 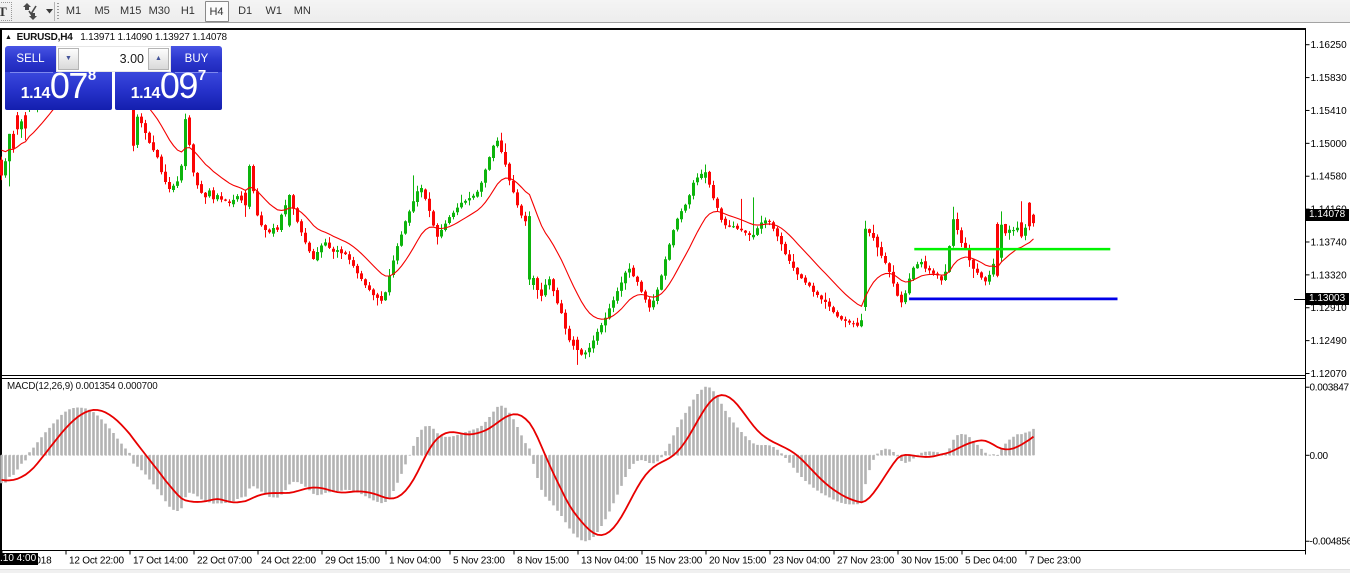 I want to click on timeframe-button-h1: H1, so click(x=188, y=11).